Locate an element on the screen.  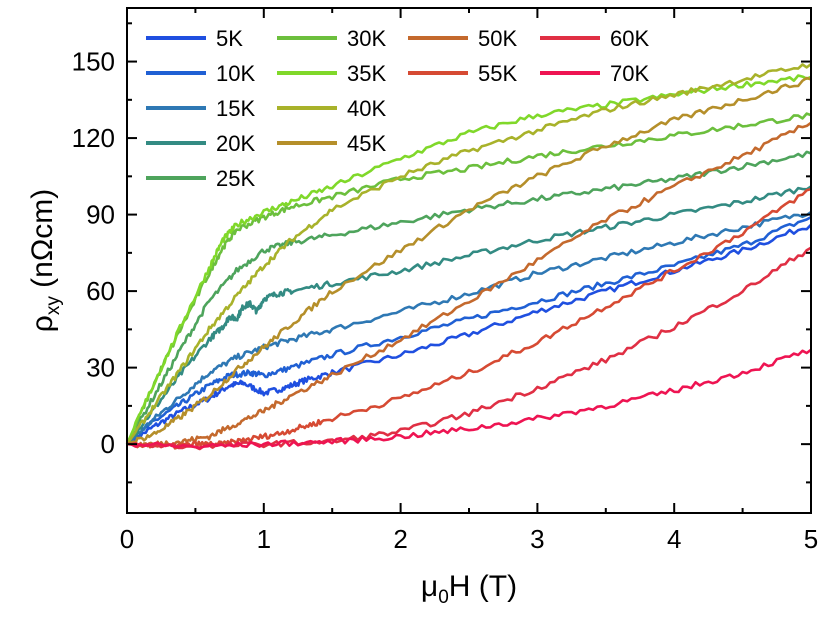
x-tick-label: 1 is located at coordinates (264, 539).